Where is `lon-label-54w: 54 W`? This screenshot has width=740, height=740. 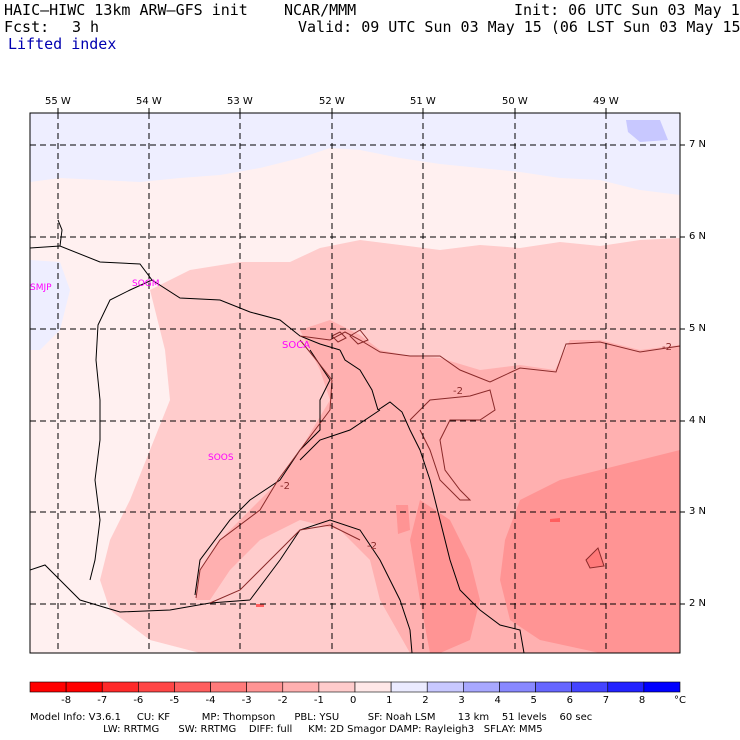
lon-label-54w: 54 W is located at coordinates (149, 101).